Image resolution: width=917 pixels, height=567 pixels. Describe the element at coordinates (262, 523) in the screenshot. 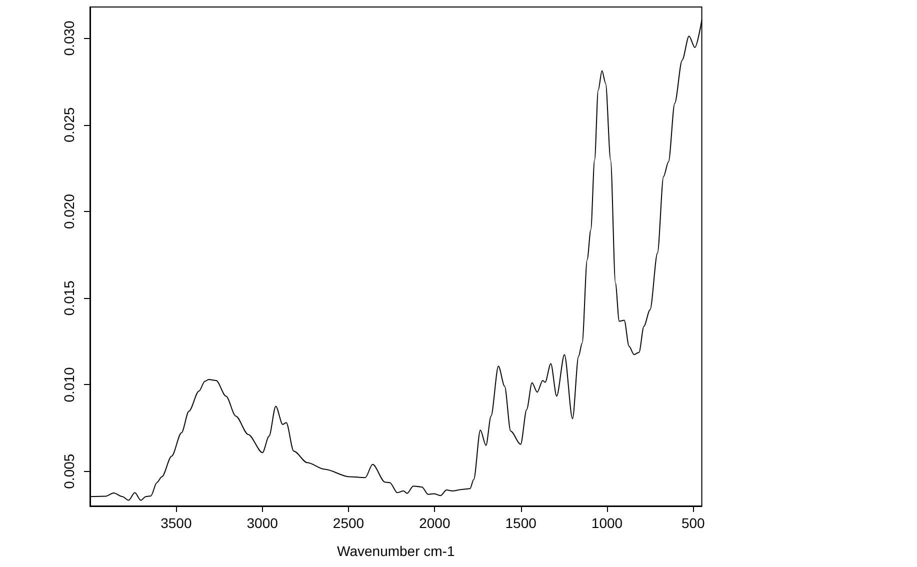

I see `x-tick-label: 3000` at that location.